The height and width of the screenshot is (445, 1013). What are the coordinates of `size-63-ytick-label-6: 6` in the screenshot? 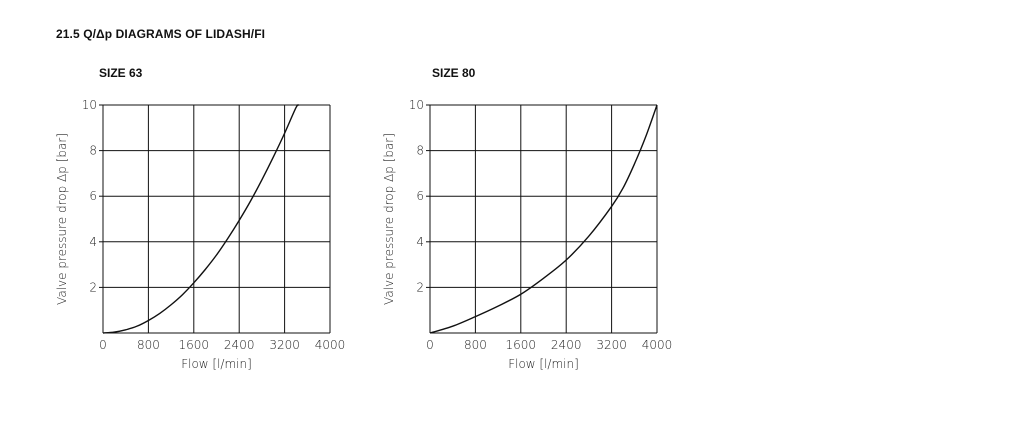 It's located at (93, 196).